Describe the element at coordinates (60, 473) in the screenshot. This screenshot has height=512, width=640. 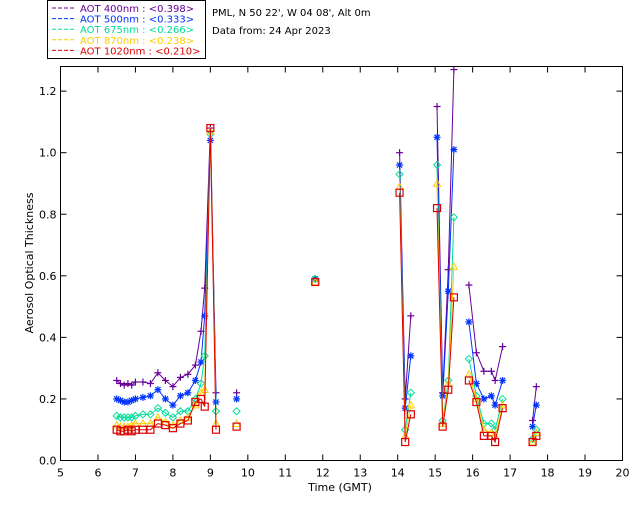
I see `x-tick-label-5: 5` at that location.